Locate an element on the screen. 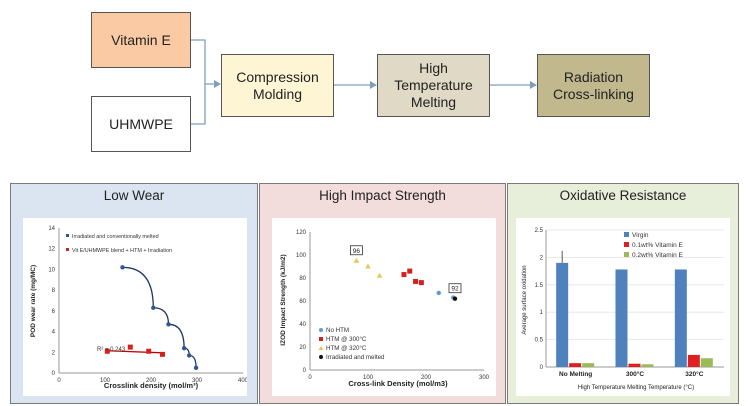 The image size is (748, 406). radiation-label-2: Cross-linking is located at coordinates (593, 93).